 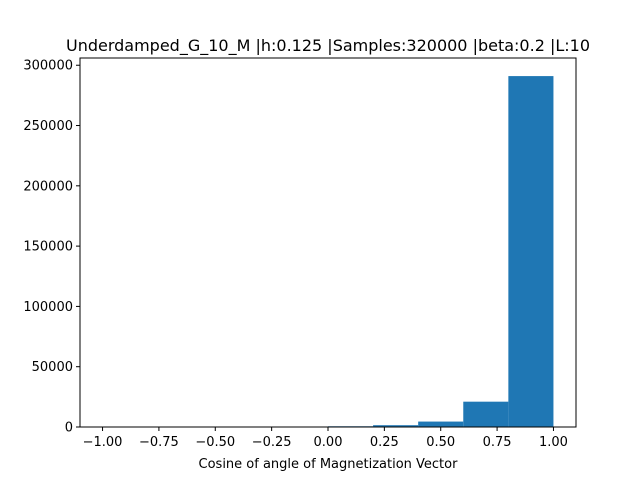 What do you see at coordinates (69, 428) in the screenshot?
I see `y-tick-label: 0` at bounding box center [69, 428].